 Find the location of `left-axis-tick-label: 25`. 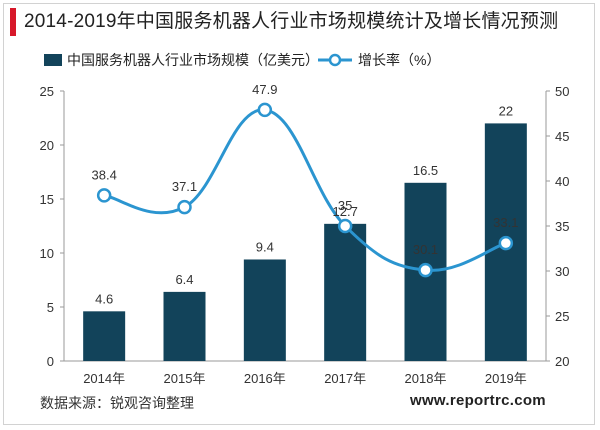

left-axis-tick-label: 25 is located at coordinates (47, 91).